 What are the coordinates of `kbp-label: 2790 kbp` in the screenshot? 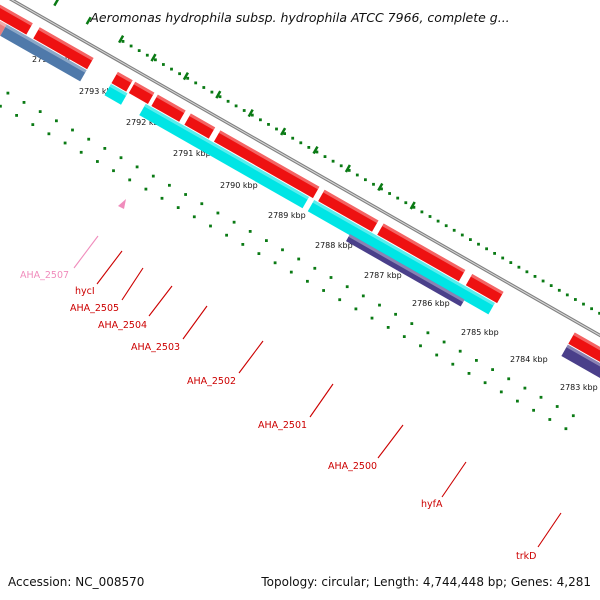 It's located at (239, 185).